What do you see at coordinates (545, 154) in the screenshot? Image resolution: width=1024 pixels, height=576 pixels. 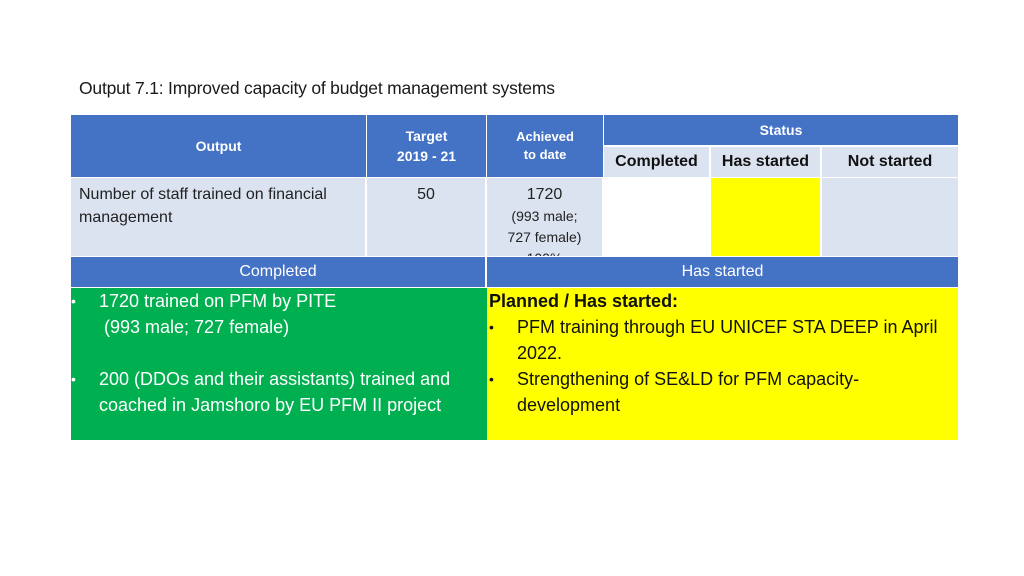 I see `header-achieved-line2: to date` at bounding box center [545, 154].